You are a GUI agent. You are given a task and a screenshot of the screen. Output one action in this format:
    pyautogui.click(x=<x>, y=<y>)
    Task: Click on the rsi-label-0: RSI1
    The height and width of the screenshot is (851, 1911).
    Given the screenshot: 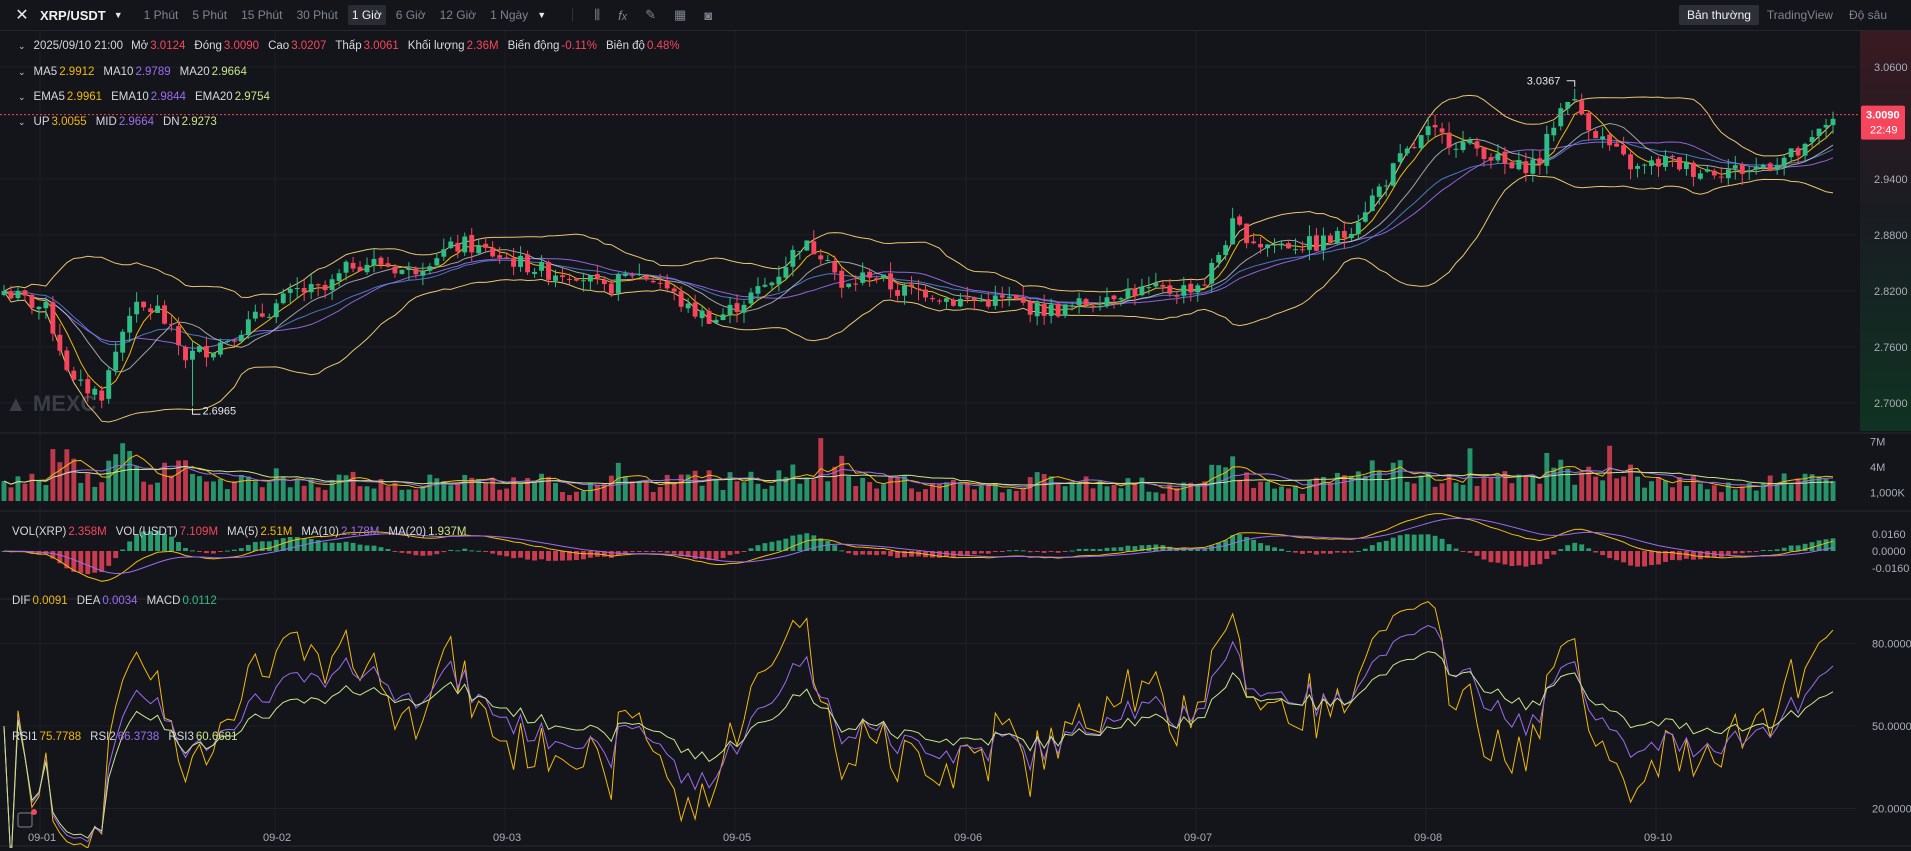 What is the action you would take?
    pyautogui.click(x=25, y=737)
    